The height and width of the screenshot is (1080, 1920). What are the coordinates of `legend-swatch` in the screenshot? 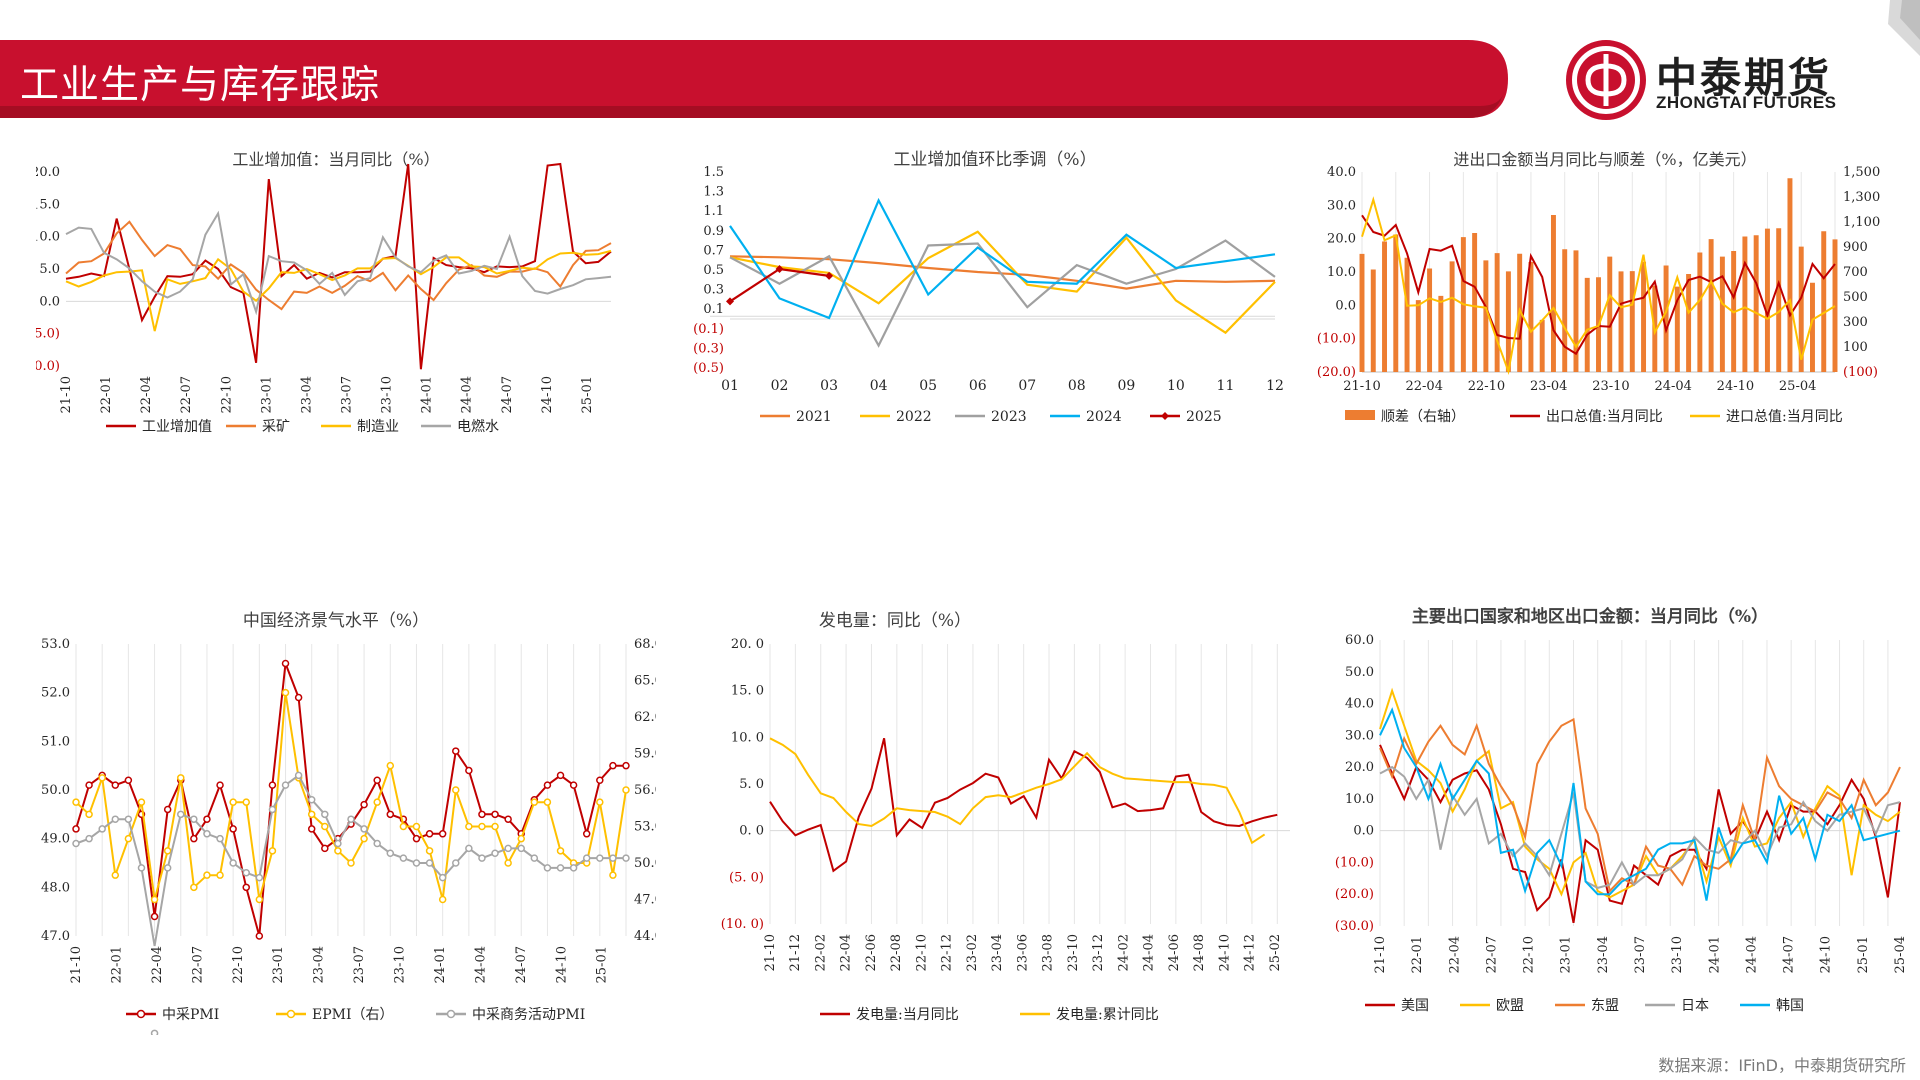 It's located at (1360, 415).